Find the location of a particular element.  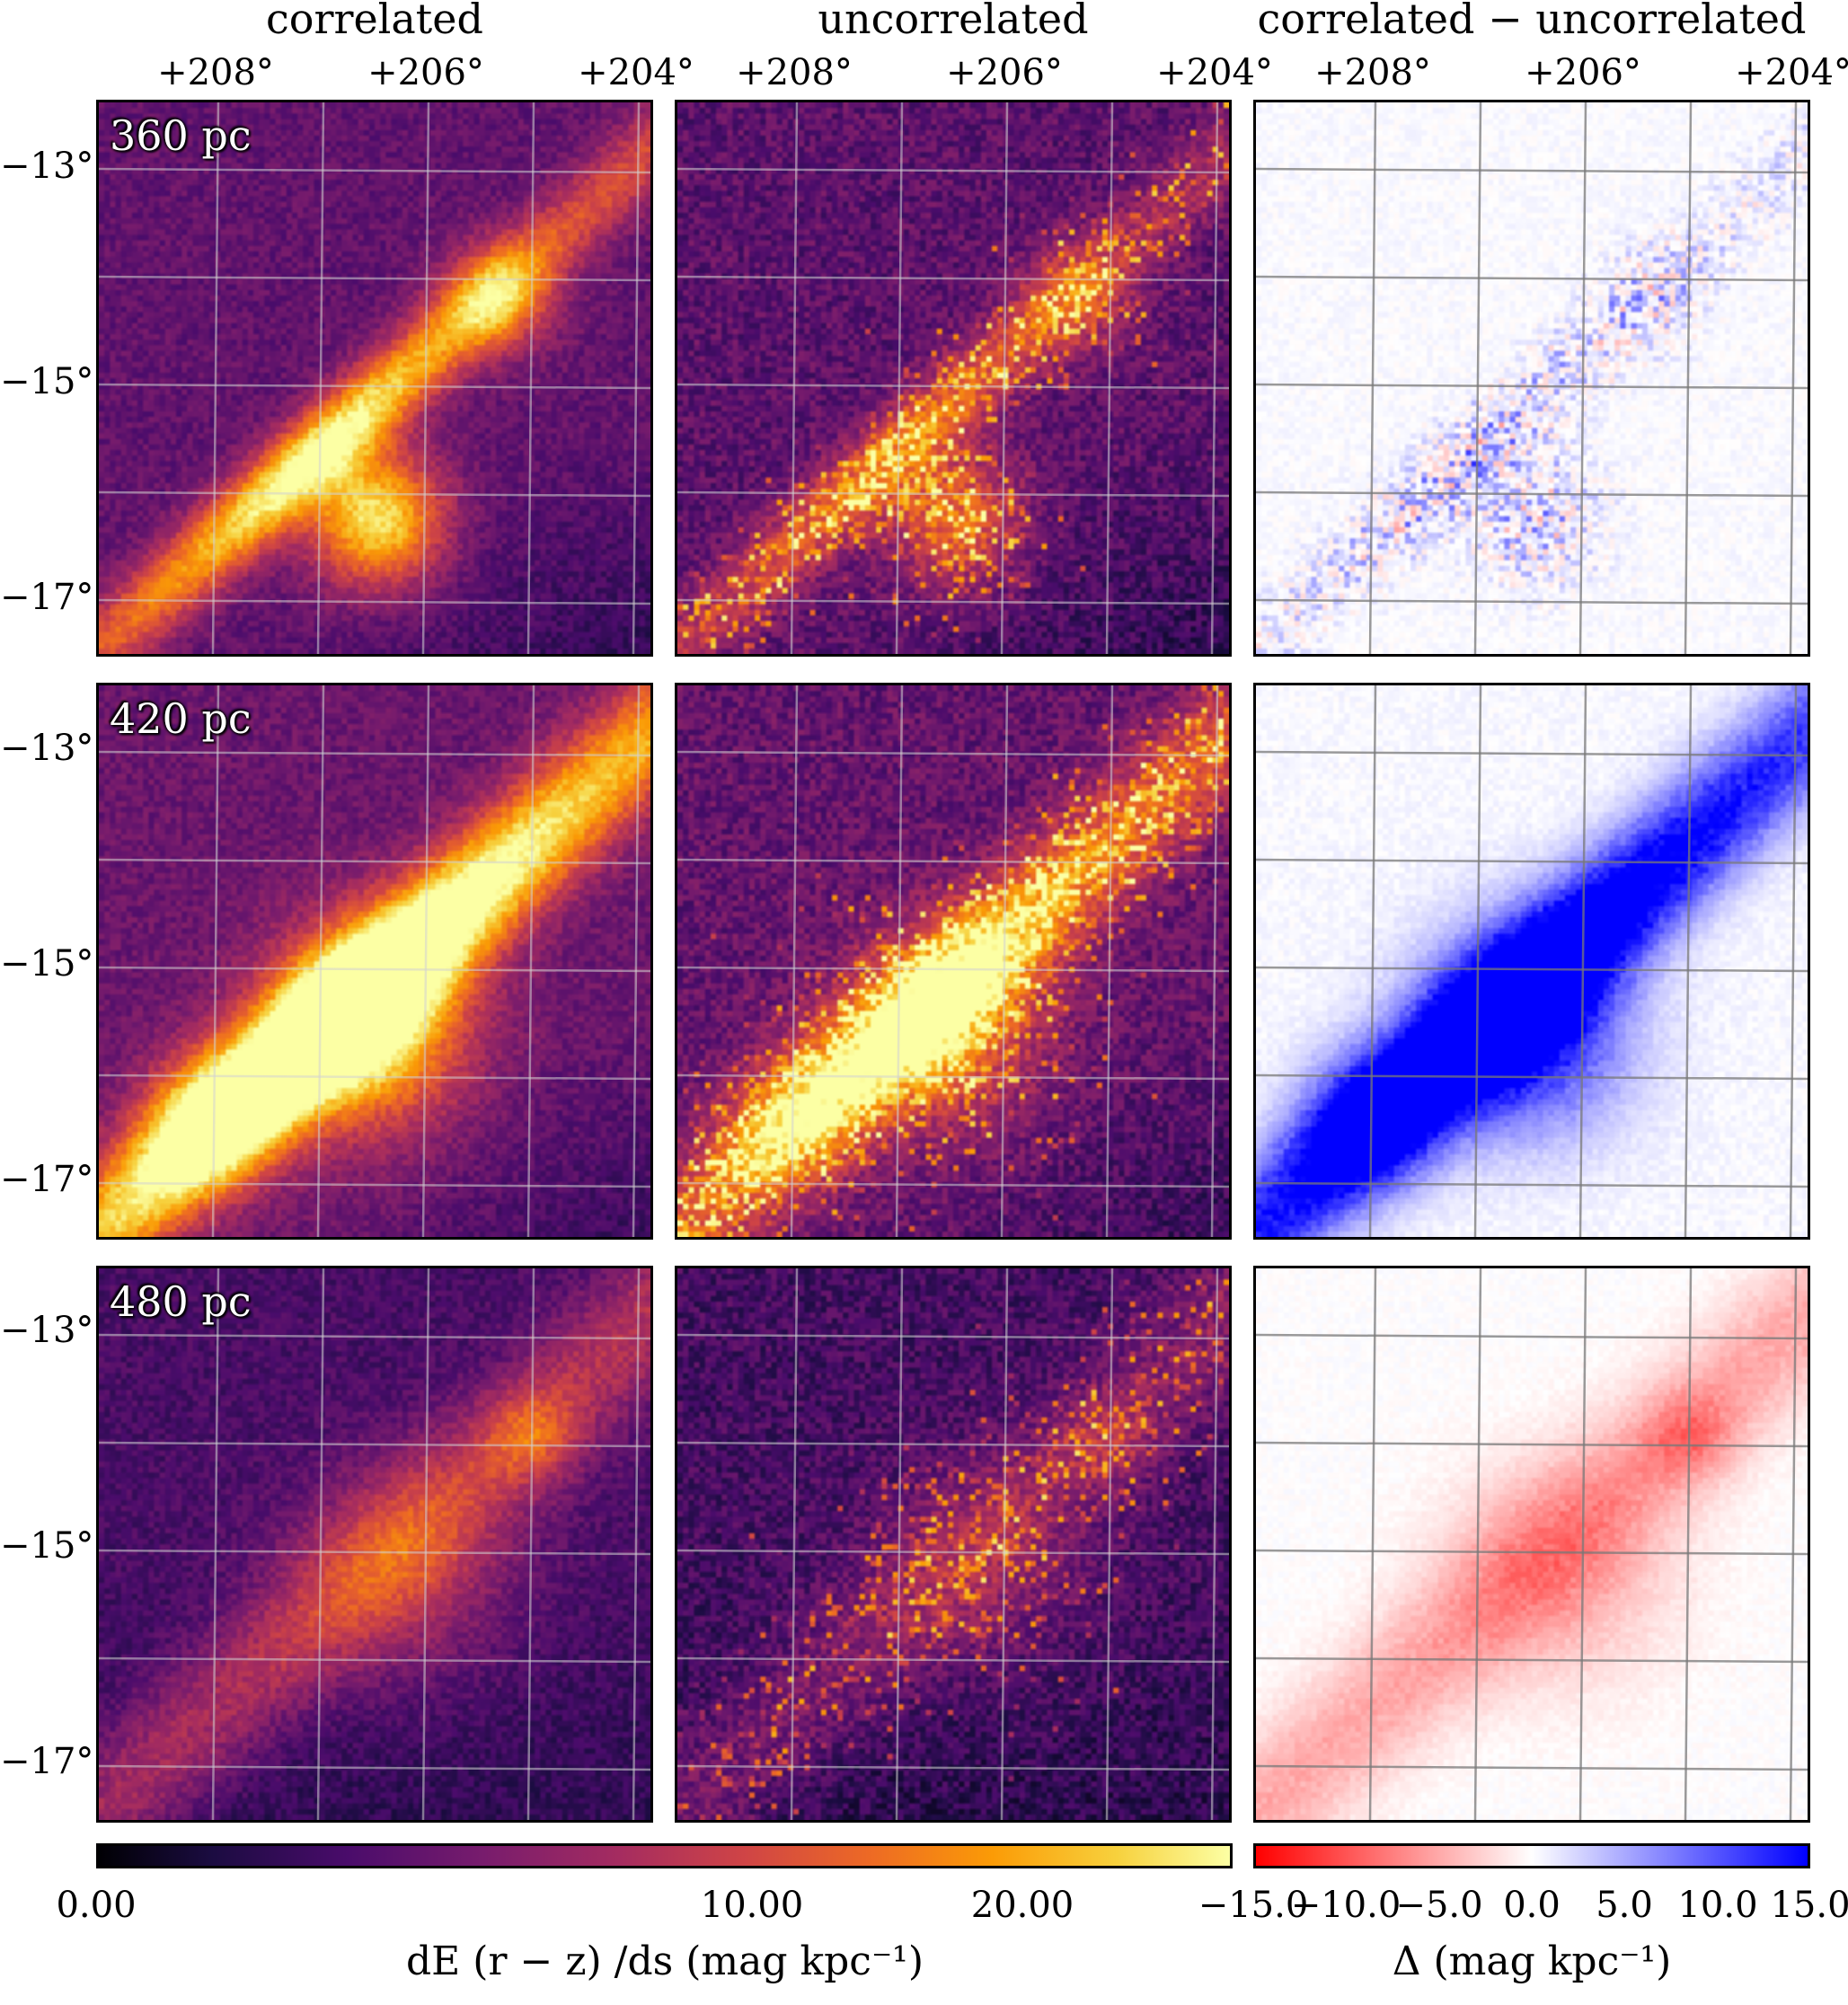

map-correlated-360: 360 pc is located at coordinates (375, 378).